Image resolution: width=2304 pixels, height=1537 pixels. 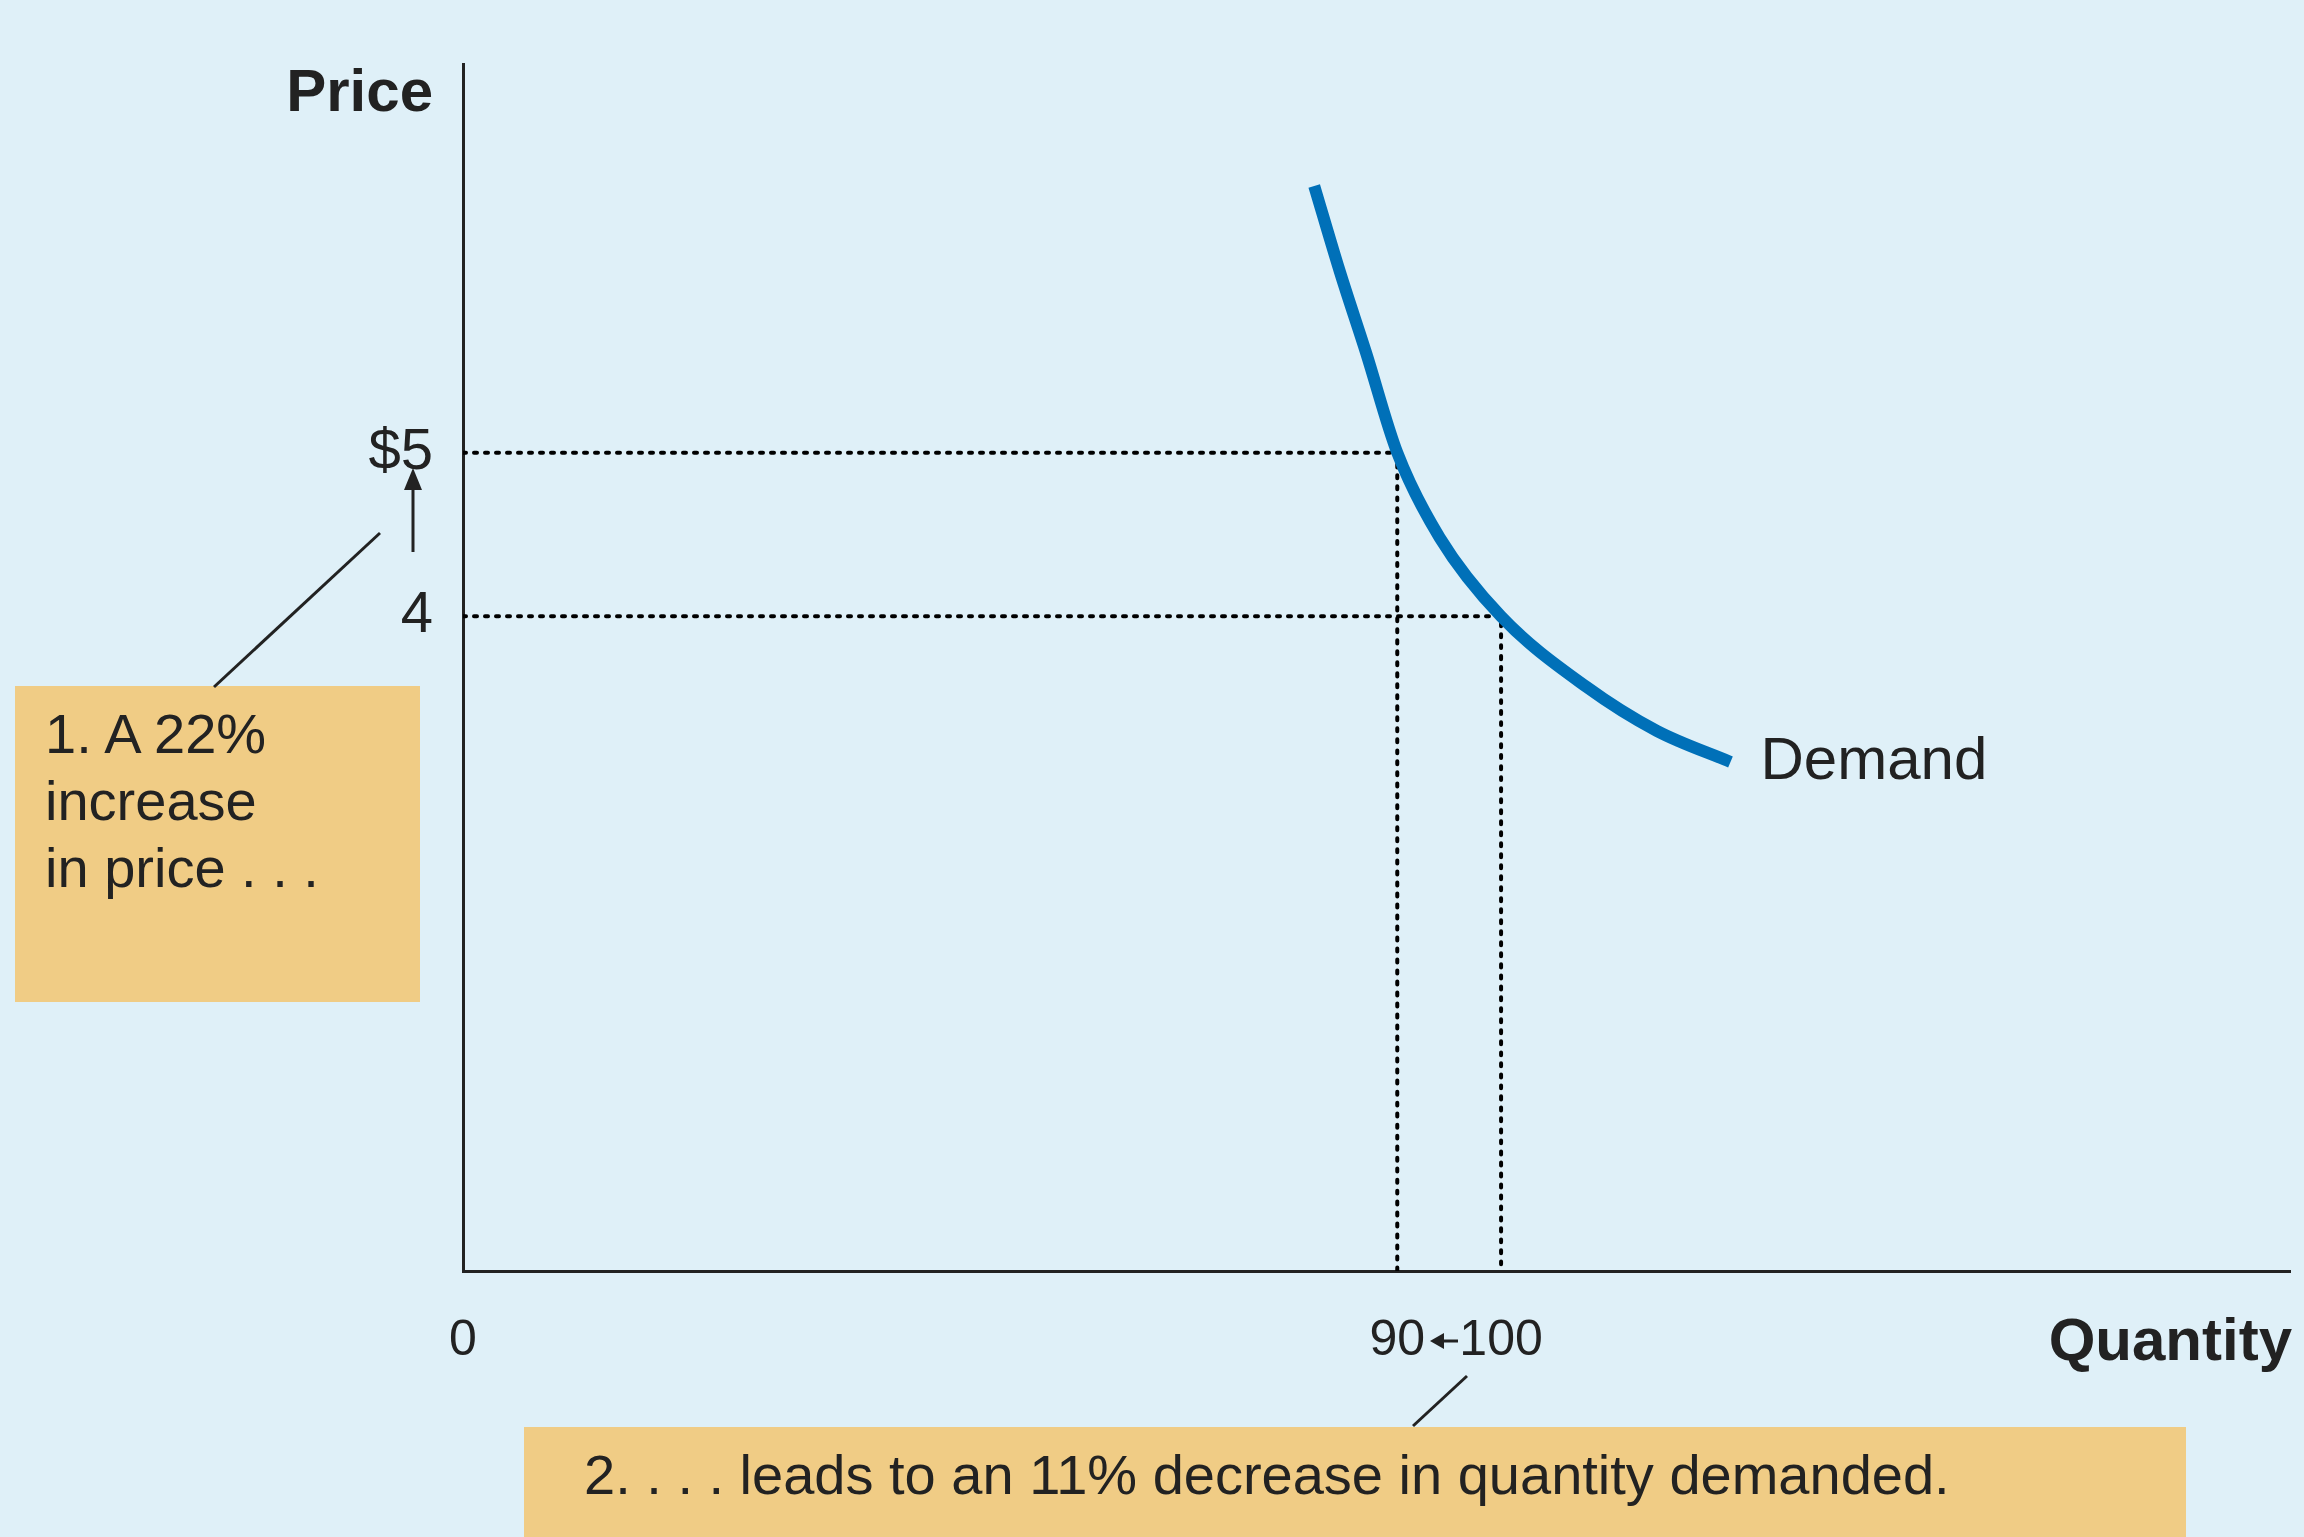 What do you see at coordinates (1501, 1337) in the screenshot?
I see `x-tick-label: 100` at bounding box center [1501, 1337].